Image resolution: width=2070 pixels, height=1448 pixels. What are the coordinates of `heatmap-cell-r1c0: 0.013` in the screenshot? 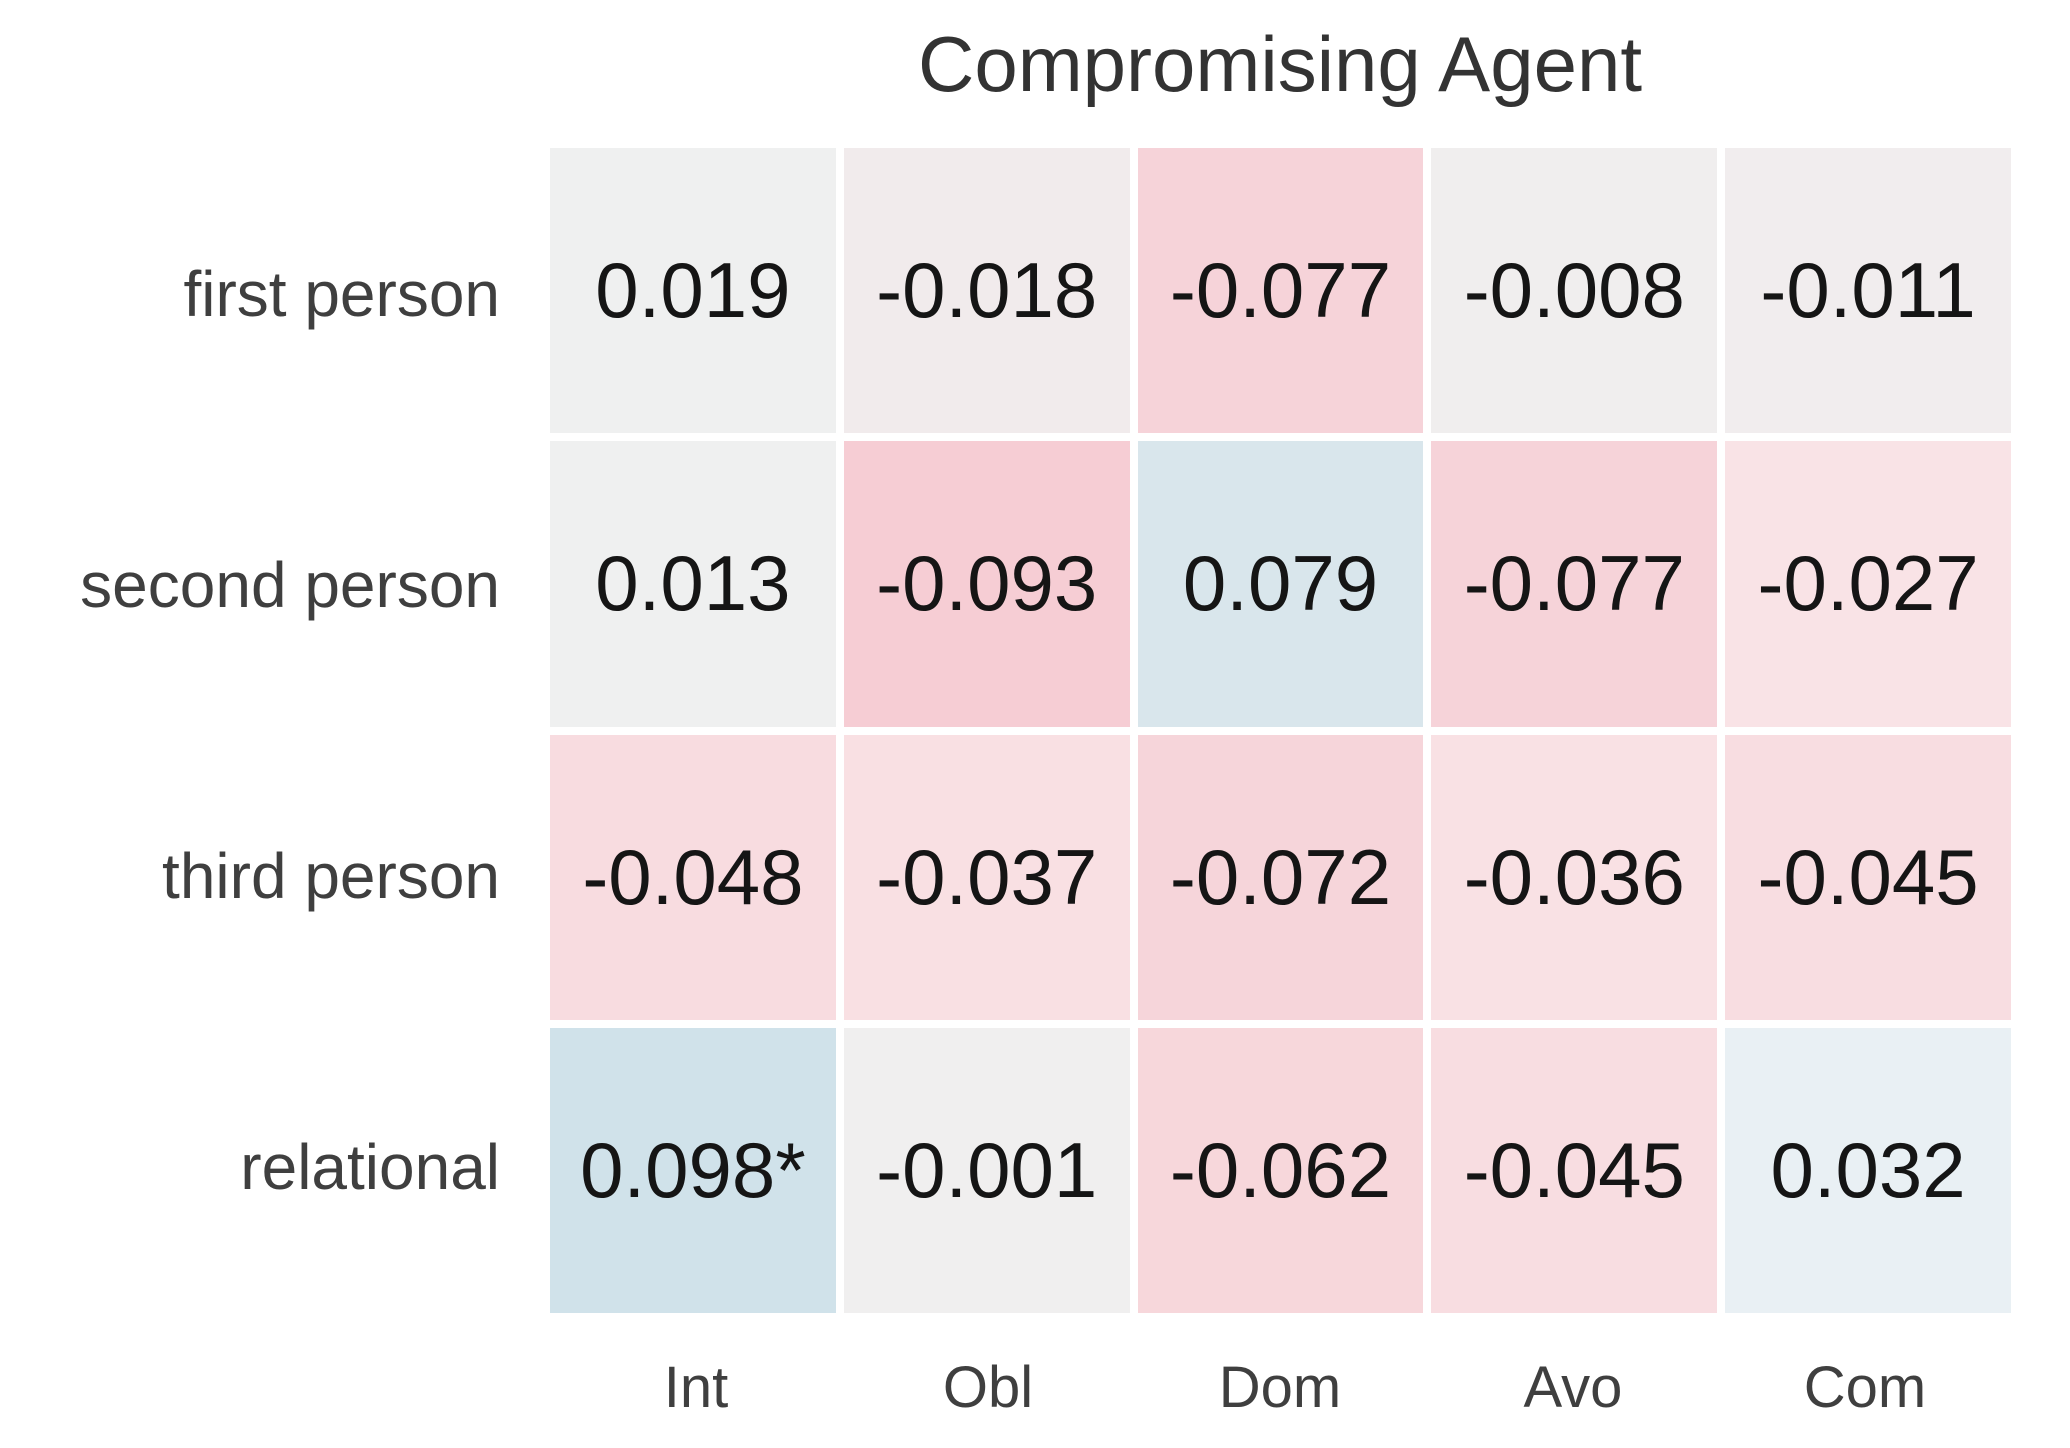 It's located at (693, 584).